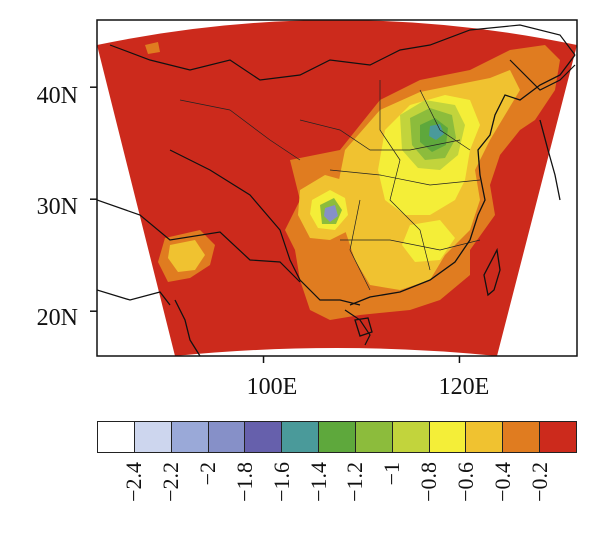 The image size is (600, 540). What do you see at coordinates (57, 207) in the screenshot?
I see `lat-tick-label-30n: 30N` at bounding box center [57, 207].